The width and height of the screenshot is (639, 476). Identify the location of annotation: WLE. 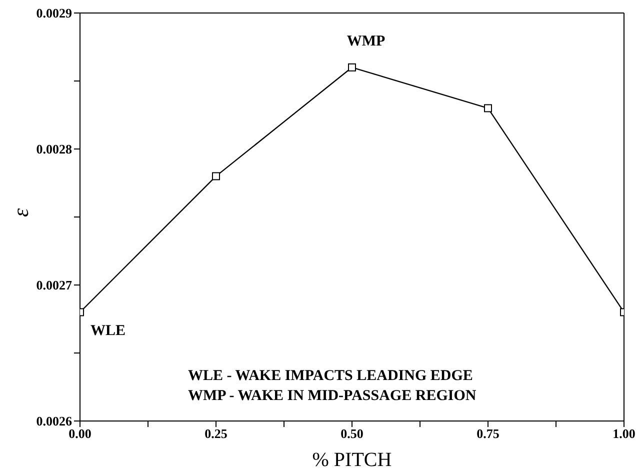
(108, 330).